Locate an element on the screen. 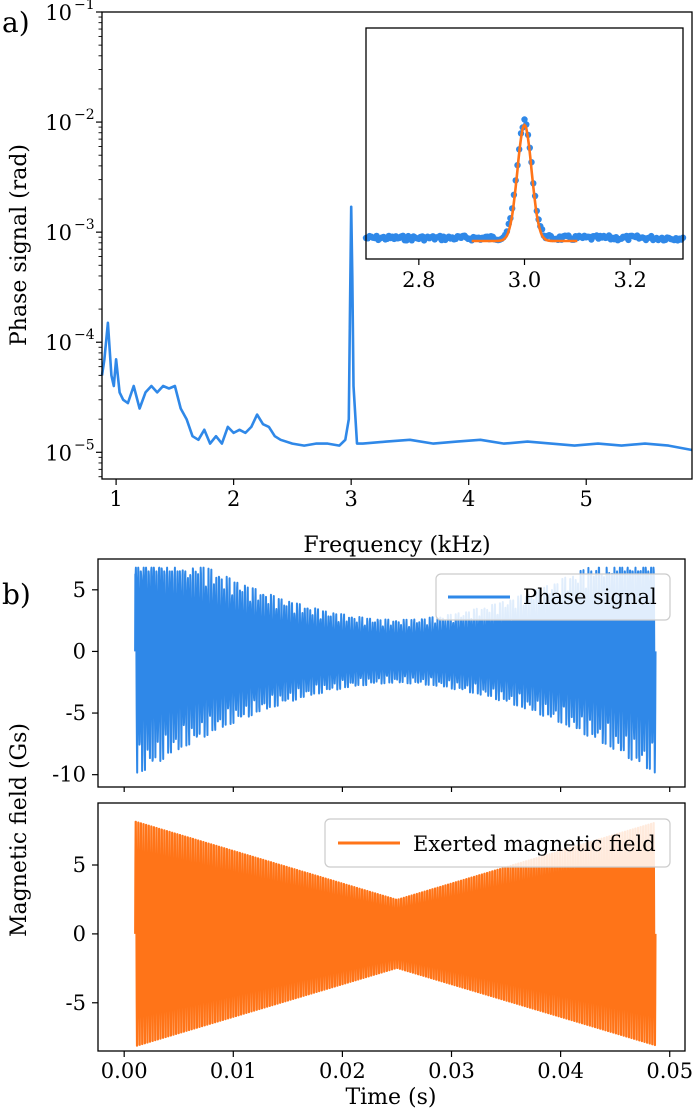 The width and height of the screenshot is (698, 1115). y-tick-exponent: −3 is located at coordinates (84, 225).